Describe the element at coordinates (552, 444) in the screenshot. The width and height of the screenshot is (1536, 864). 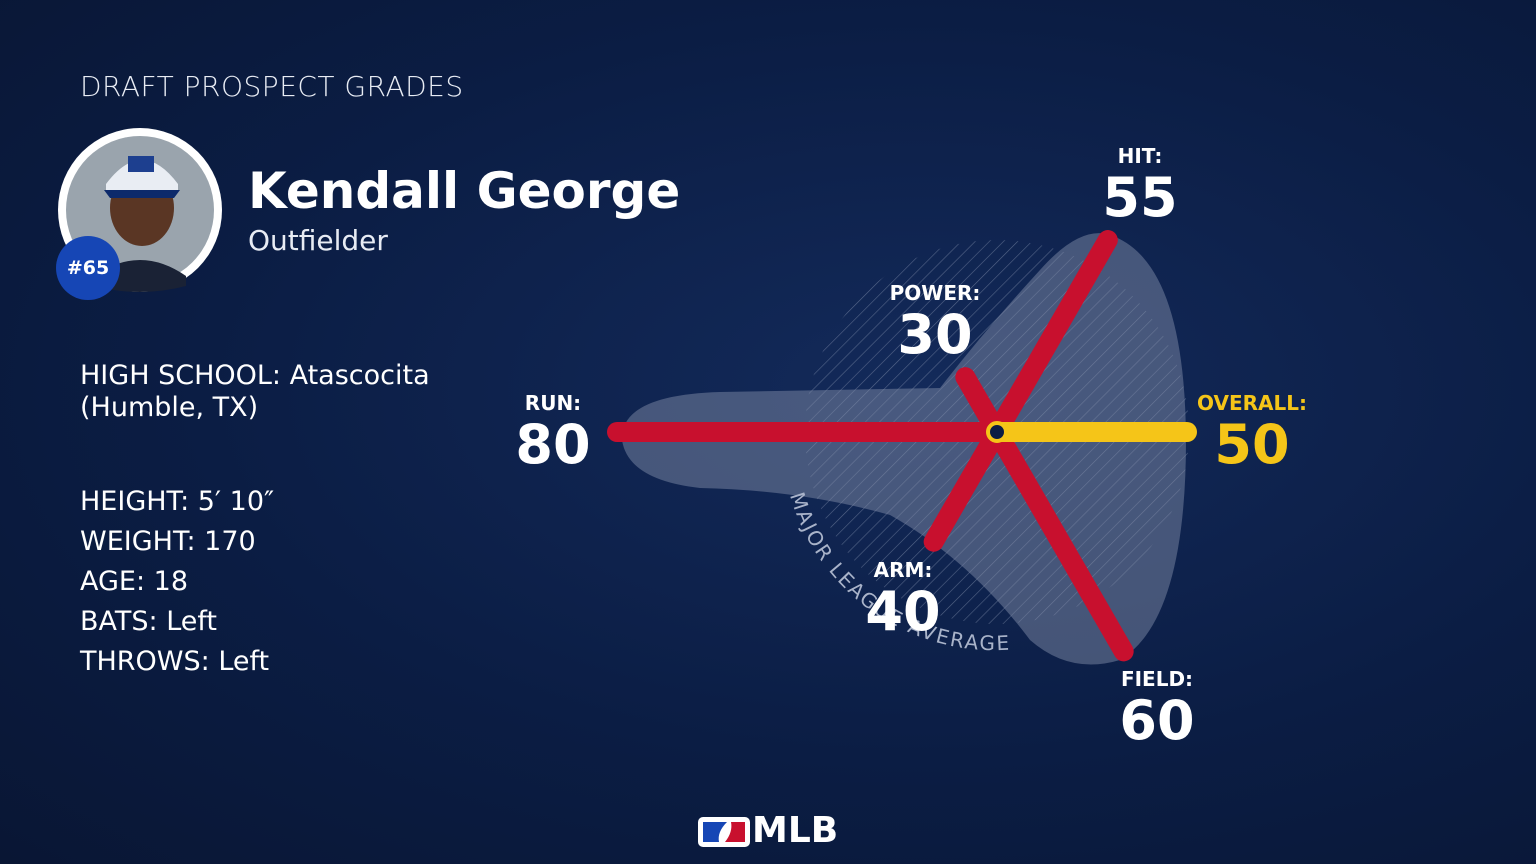
I see `grade-value: 80` at that location.